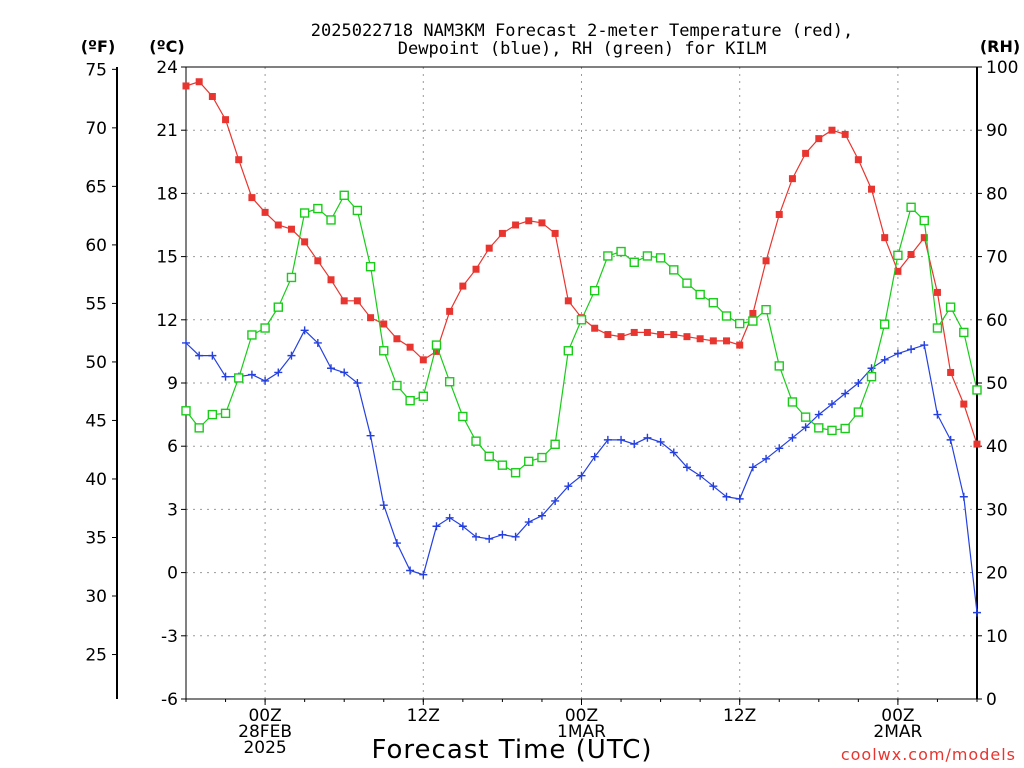  I want to click on x-tick-label: 12Z, so click(423, 716).